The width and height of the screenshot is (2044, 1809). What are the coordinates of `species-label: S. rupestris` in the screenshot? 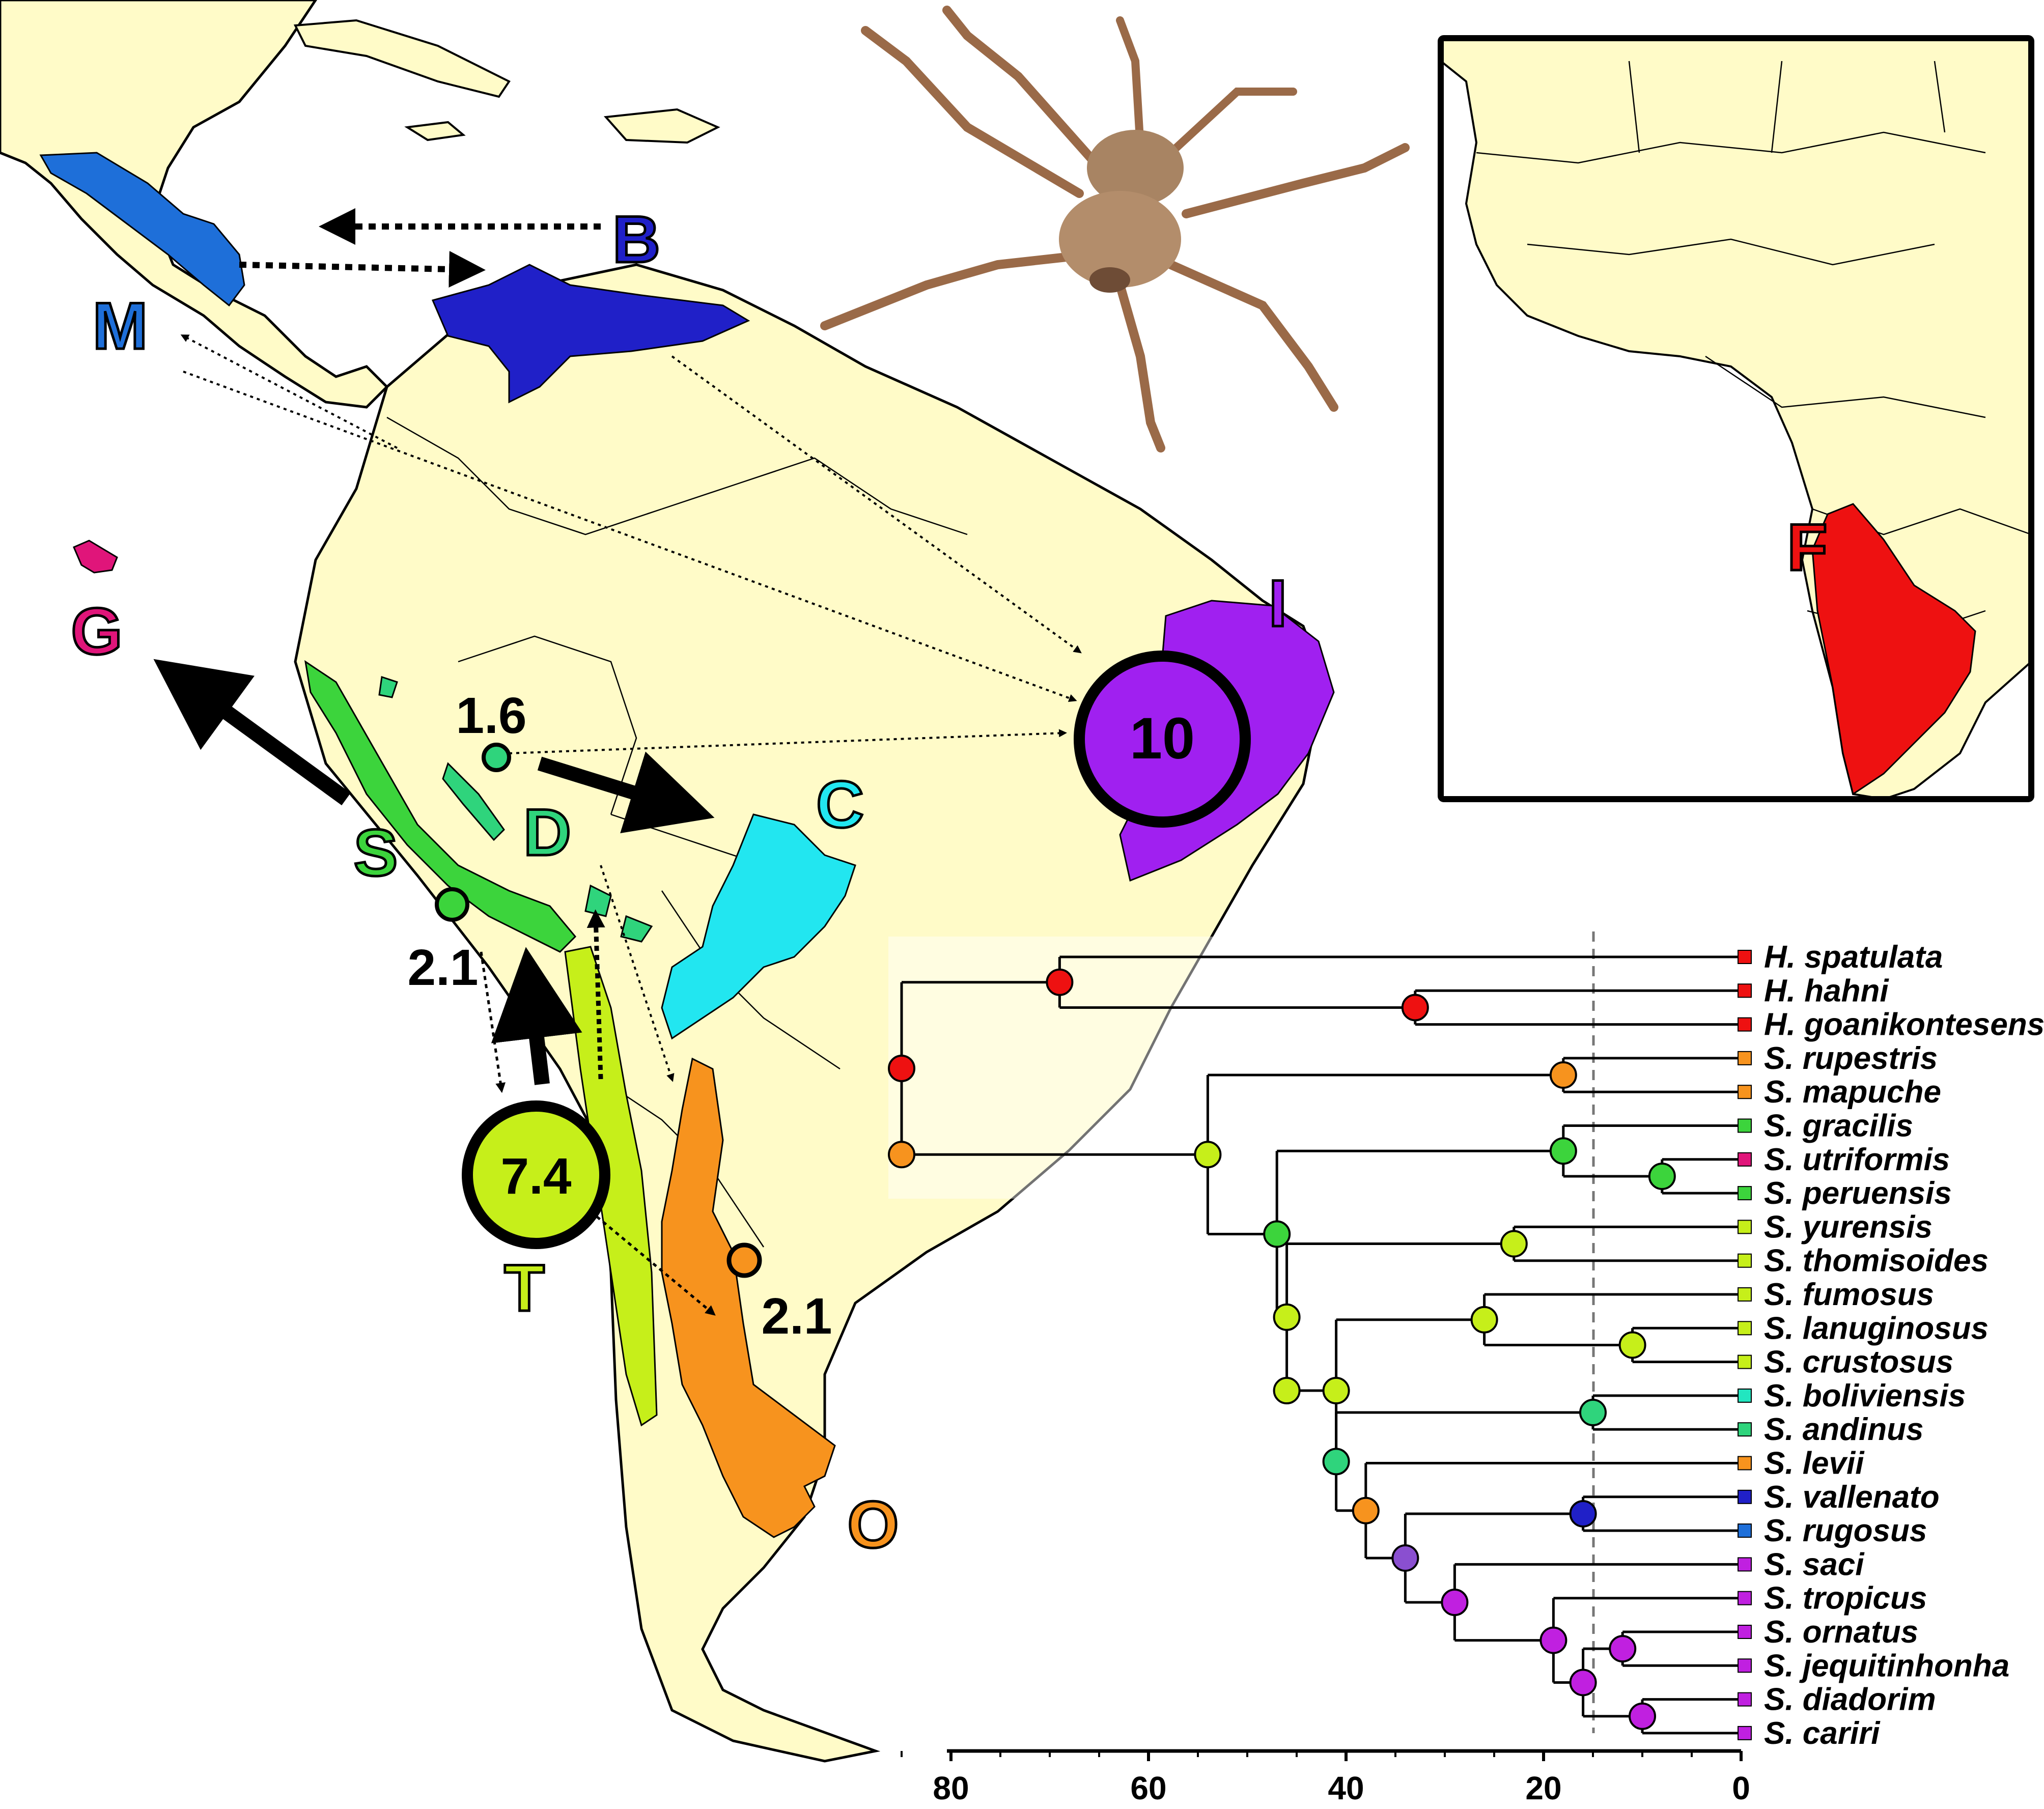 It's located at (1851, 1058).